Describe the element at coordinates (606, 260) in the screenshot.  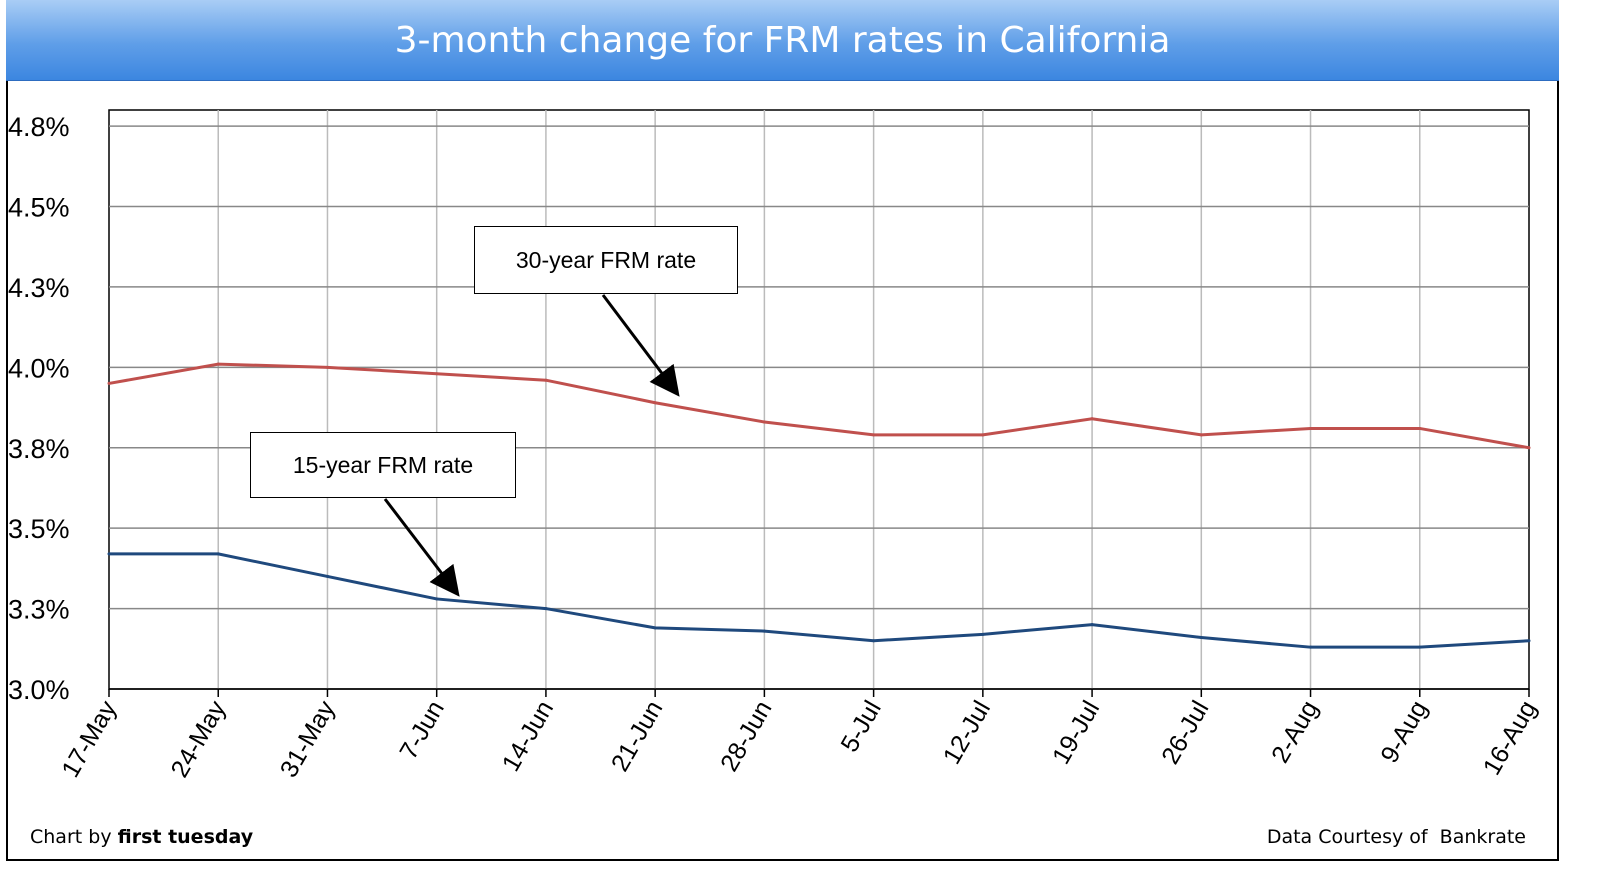
I see `annotation-30yr: 30-year FRM rate` at that location.